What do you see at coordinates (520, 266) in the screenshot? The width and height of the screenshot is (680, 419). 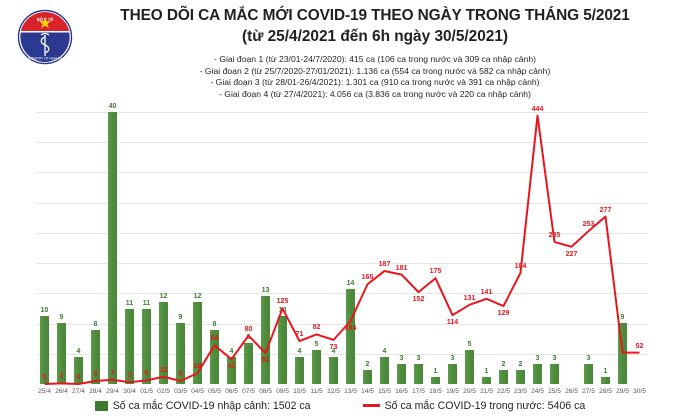 I see `line-value-label: 184` at bounding box center [520, 266].